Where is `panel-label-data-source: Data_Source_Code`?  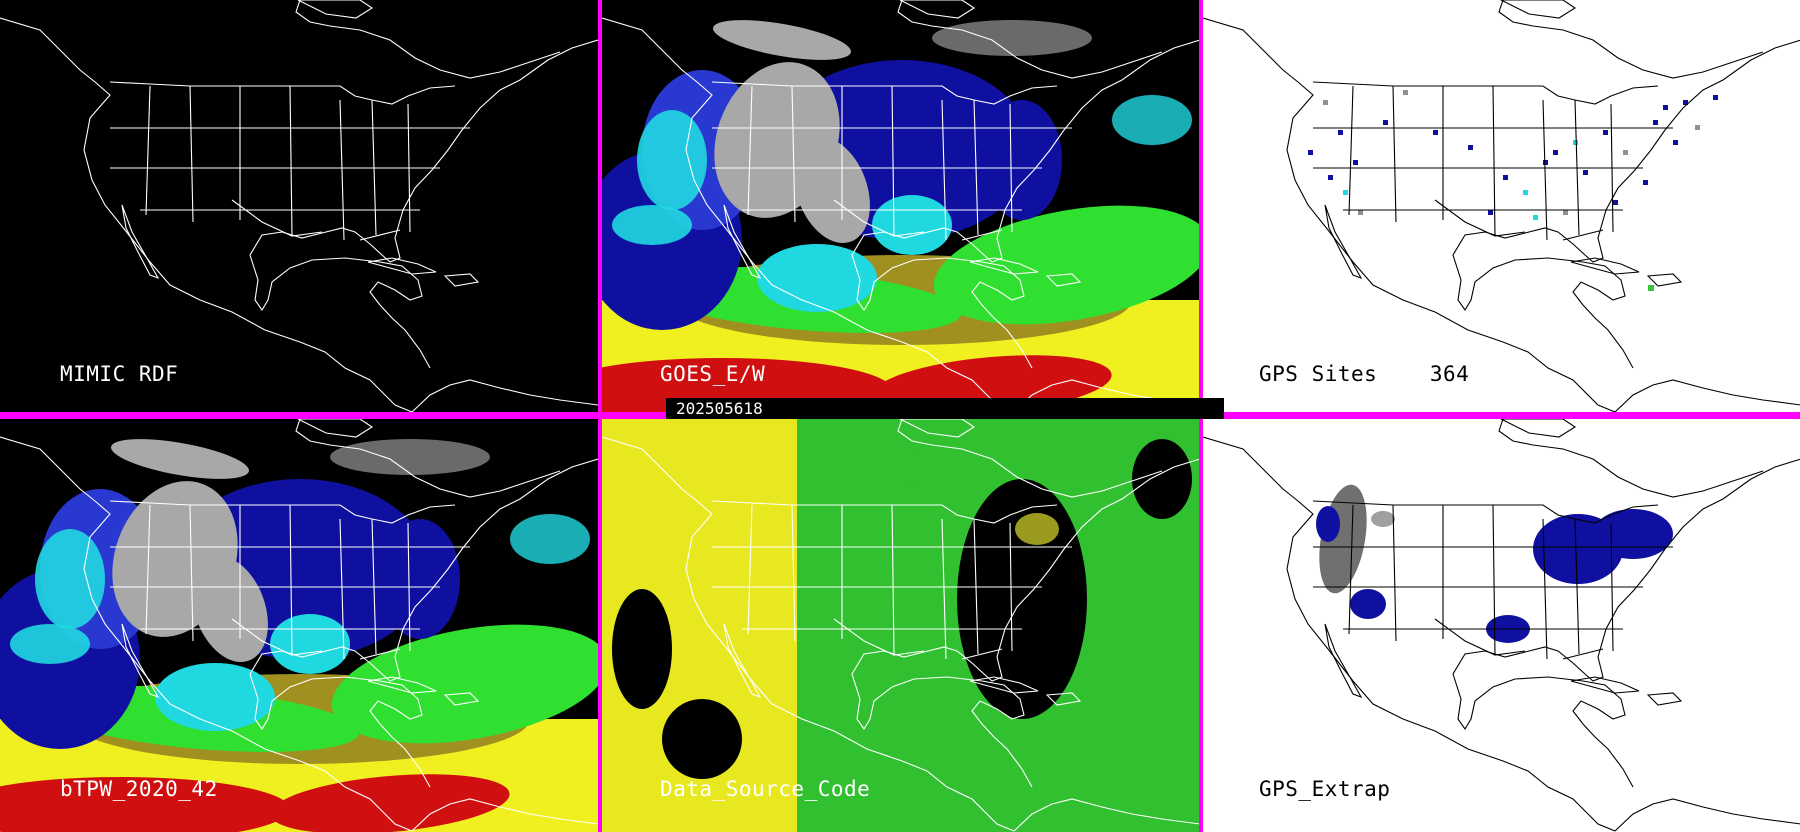
panel-label-data-source: Data_Source_Code is located at coordinates (765, 789).